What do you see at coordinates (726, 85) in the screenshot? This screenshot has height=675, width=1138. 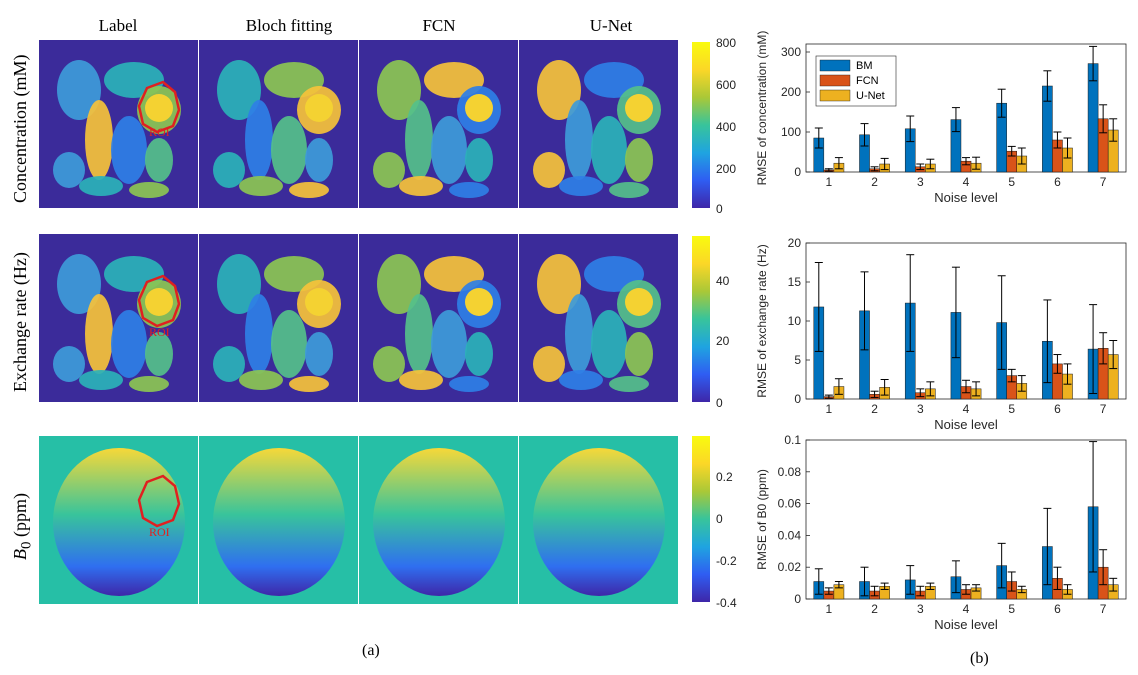 I see `cbar-tick: 600` at bounding box center [726, 85].